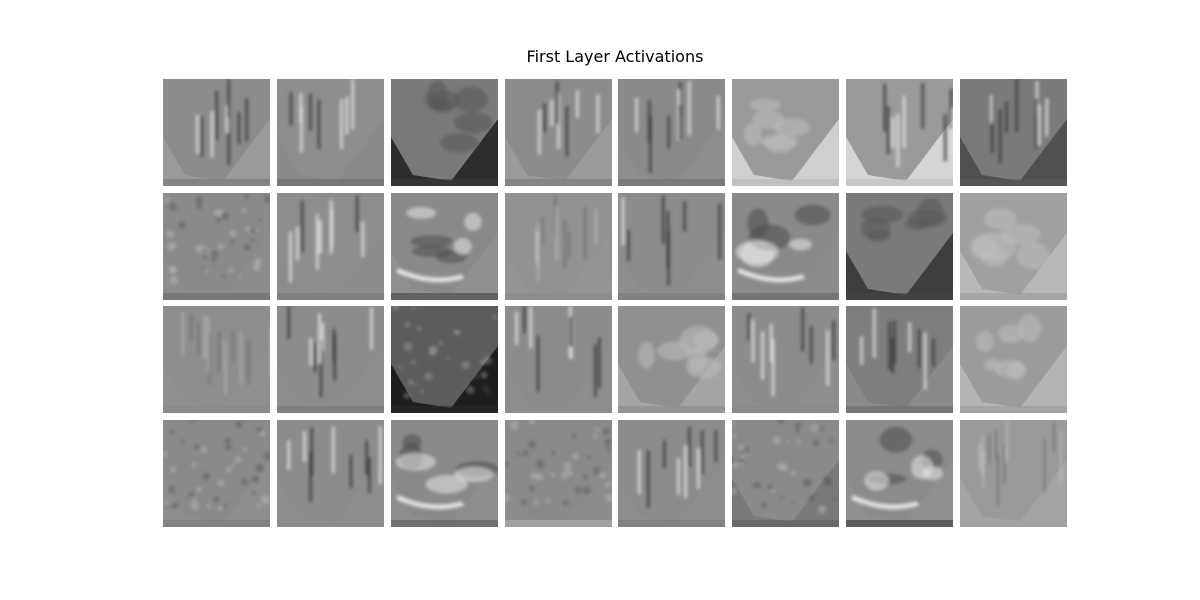 Image resolution: width=1200 pixels, height=600 pixels. What do you see at coordinates (615, 56) in the screenshot?
I see `figure-title: First Layer Activations` at bounding box center [615, 56].